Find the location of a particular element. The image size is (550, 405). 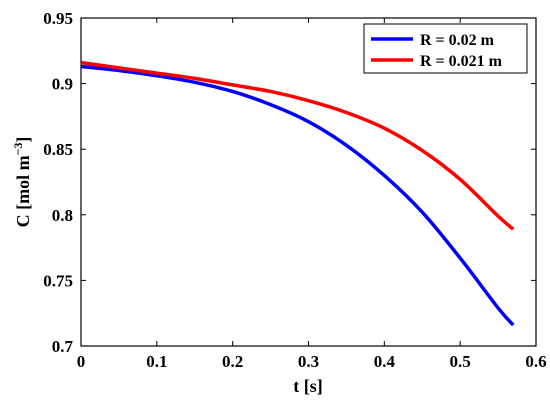

x-tick-label: 0.5 is located at coordinates (460, 361).